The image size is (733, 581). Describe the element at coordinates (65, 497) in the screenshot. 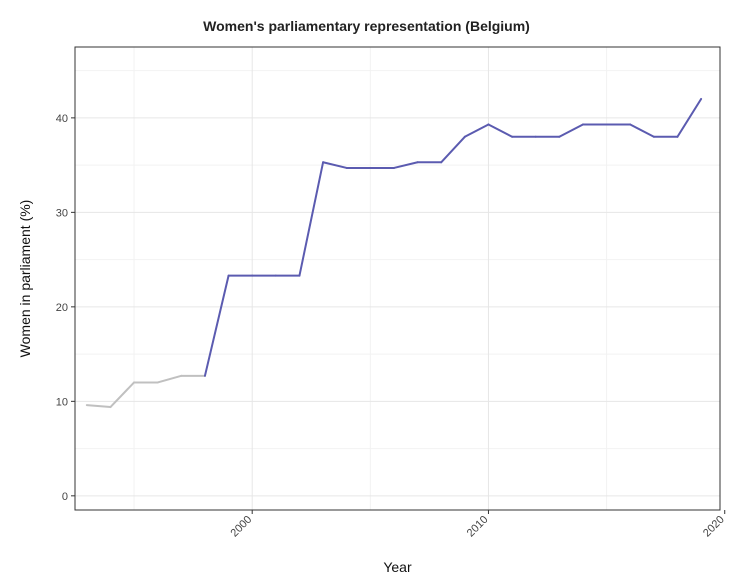

I see `y-tick-label: 0` at that location.